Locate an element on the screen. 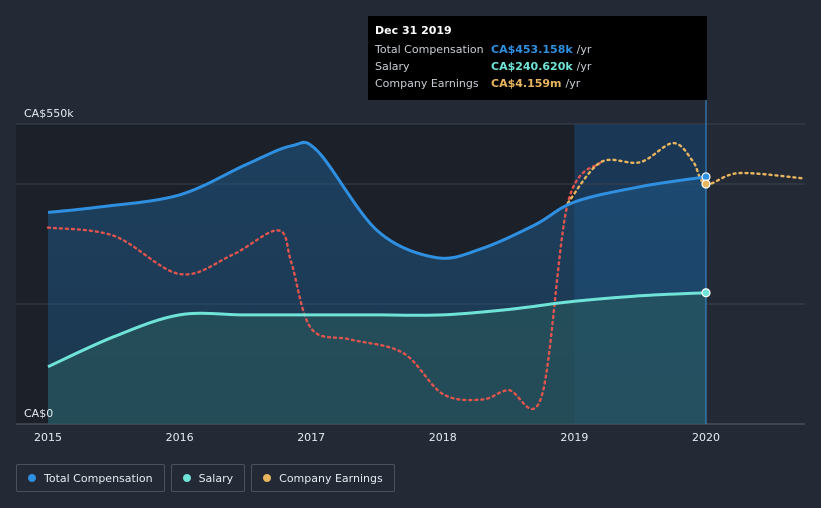 The width and height of the screenshot is (821, 508). y-tick-label: CA$550k is located at coordinates (49, 113).